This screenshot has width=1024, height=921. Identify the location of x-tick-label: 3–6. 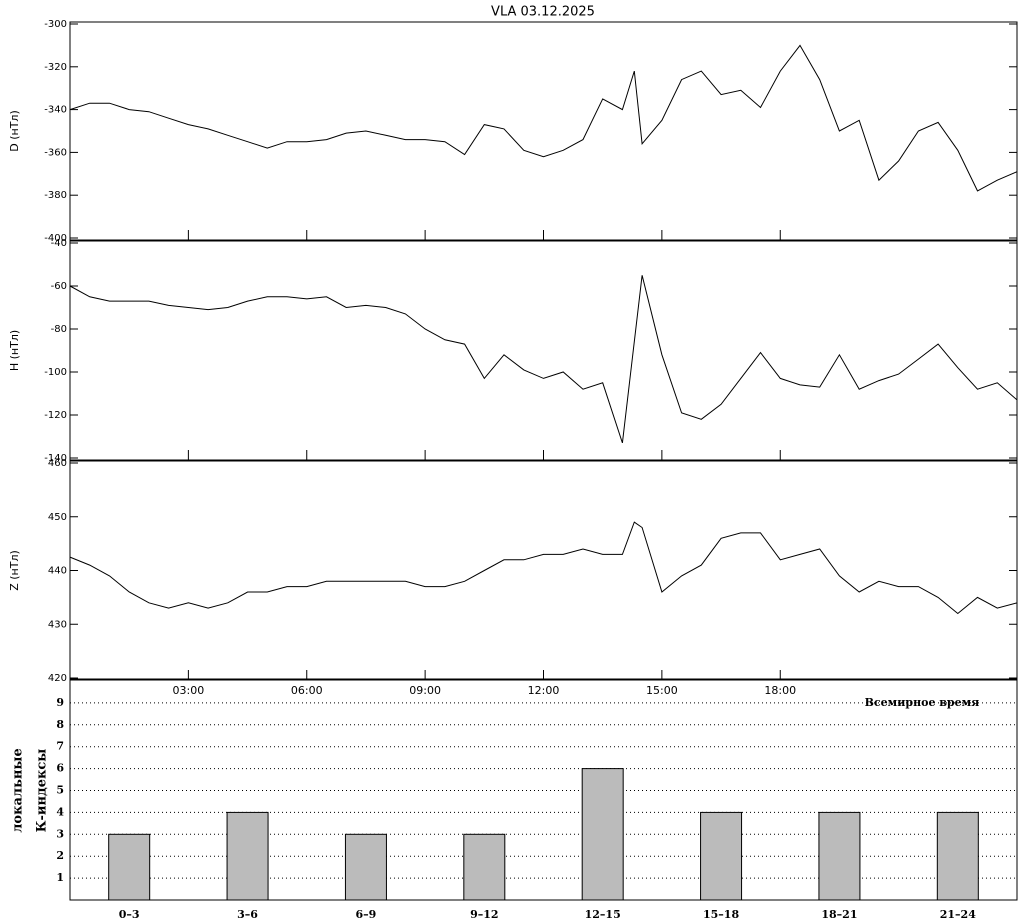
(247, 914).